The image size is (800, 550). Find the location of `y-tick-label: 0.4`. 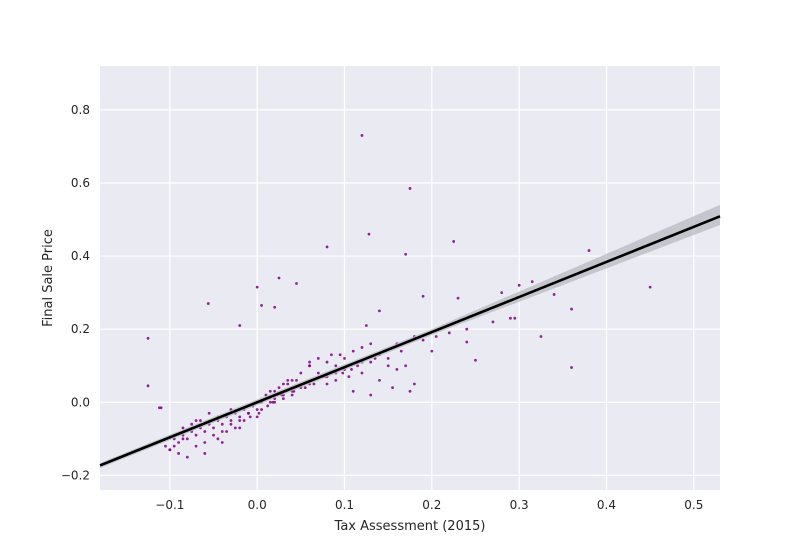

y-tick-label: 0.4 is located at coordinates (80, 256).